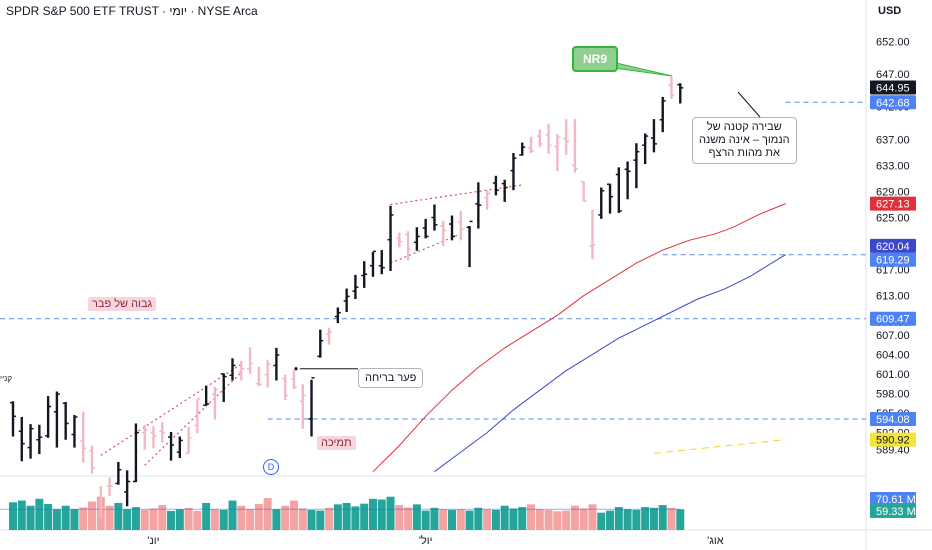  What do you see at coordinates (456, 195) in the screenshot?
I see `wedge-top-line` at bounding box center [456, 195].